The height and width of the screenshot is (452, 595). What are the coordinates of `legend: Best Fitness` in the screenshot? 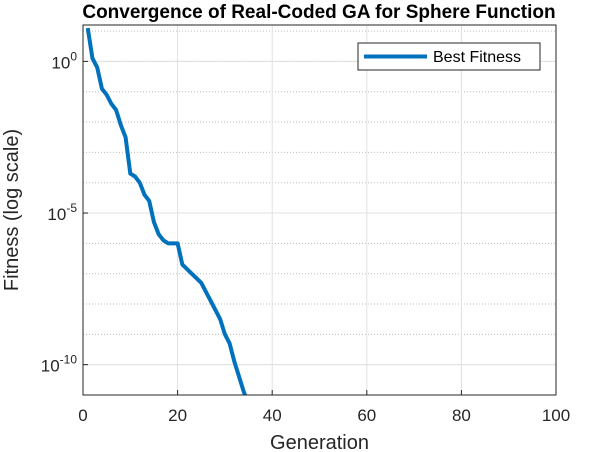 It's located at (449, 56).